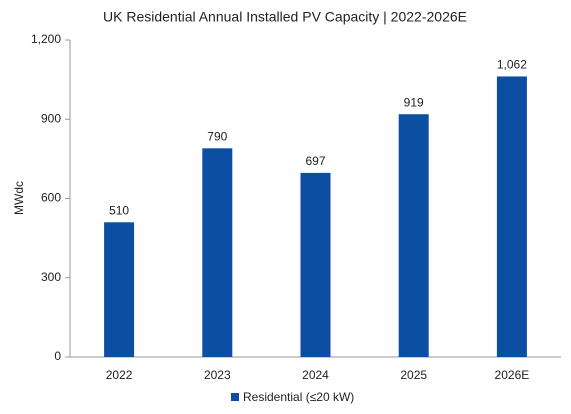 This screenshot has height=414, width=571. I want to click on y-tick-label: 0, so click(57, 356).